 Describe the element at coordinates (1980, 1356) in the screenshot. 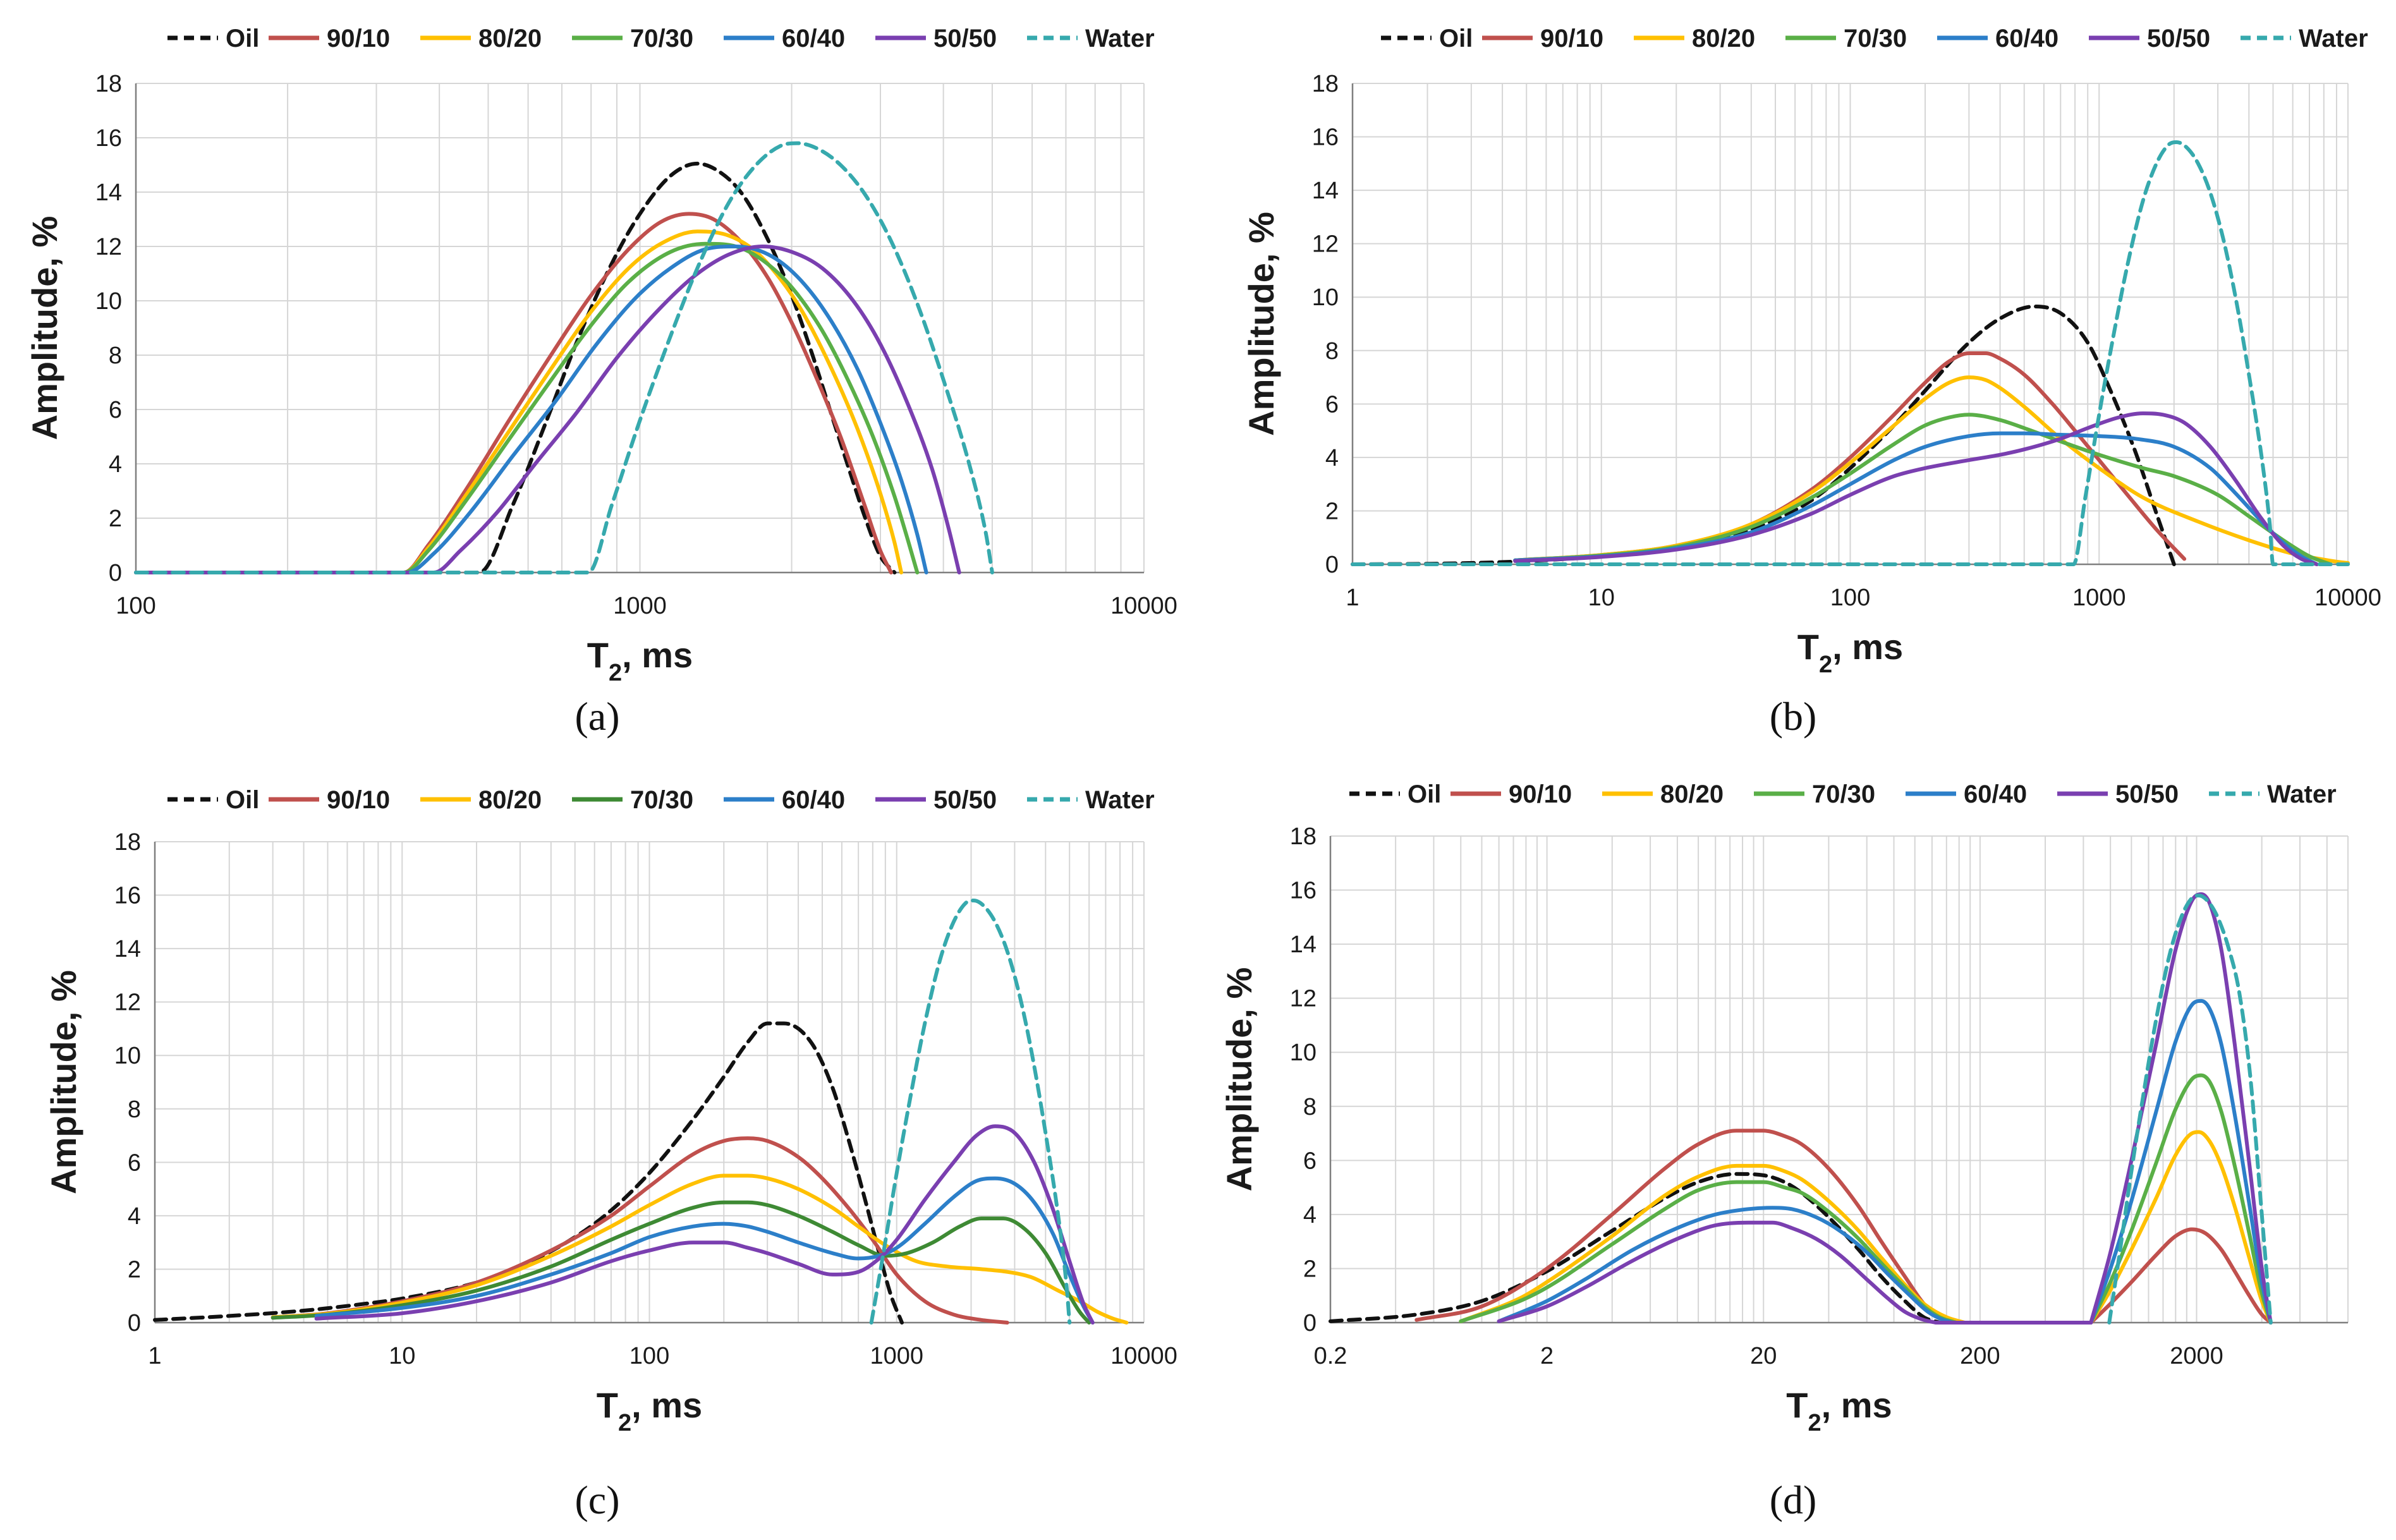

I see `x-tick-label: 200` at that location.